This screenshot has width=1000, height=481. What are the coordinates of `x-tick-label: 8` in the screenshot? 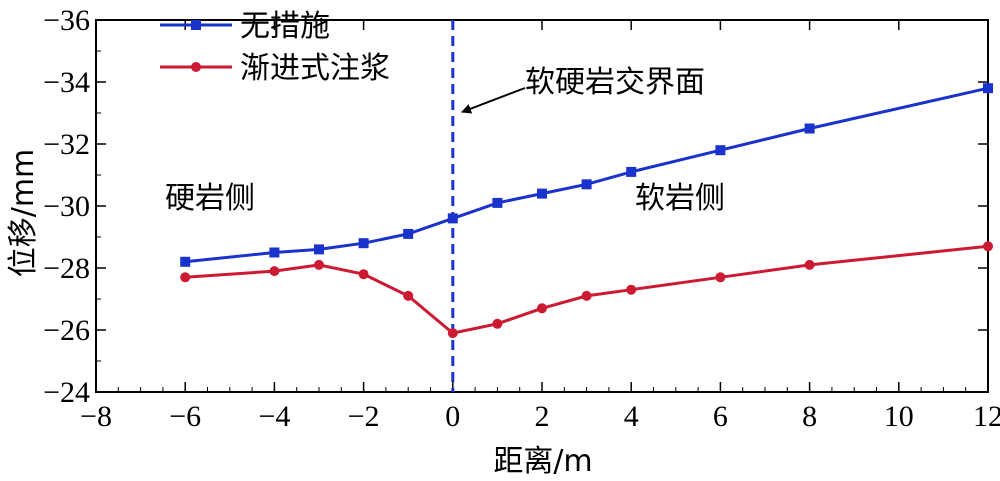 It's located at (809, 416).